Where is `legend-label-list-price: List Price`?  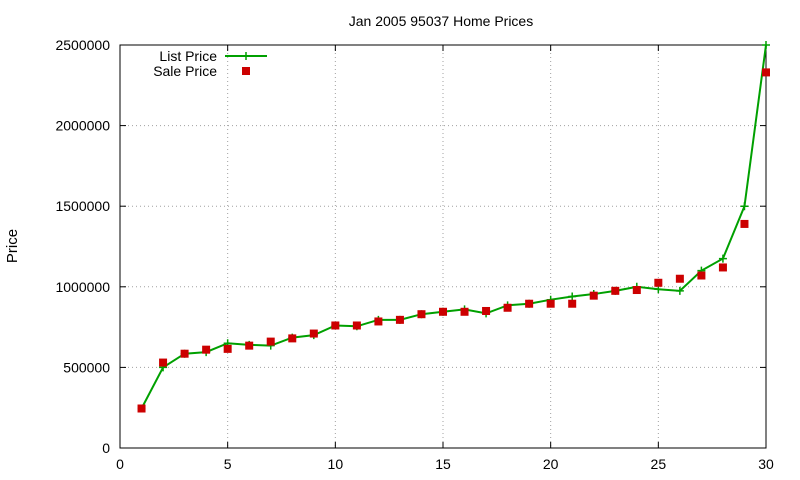
legend-label-list-price: List Price is located at coordinates (188, 56).